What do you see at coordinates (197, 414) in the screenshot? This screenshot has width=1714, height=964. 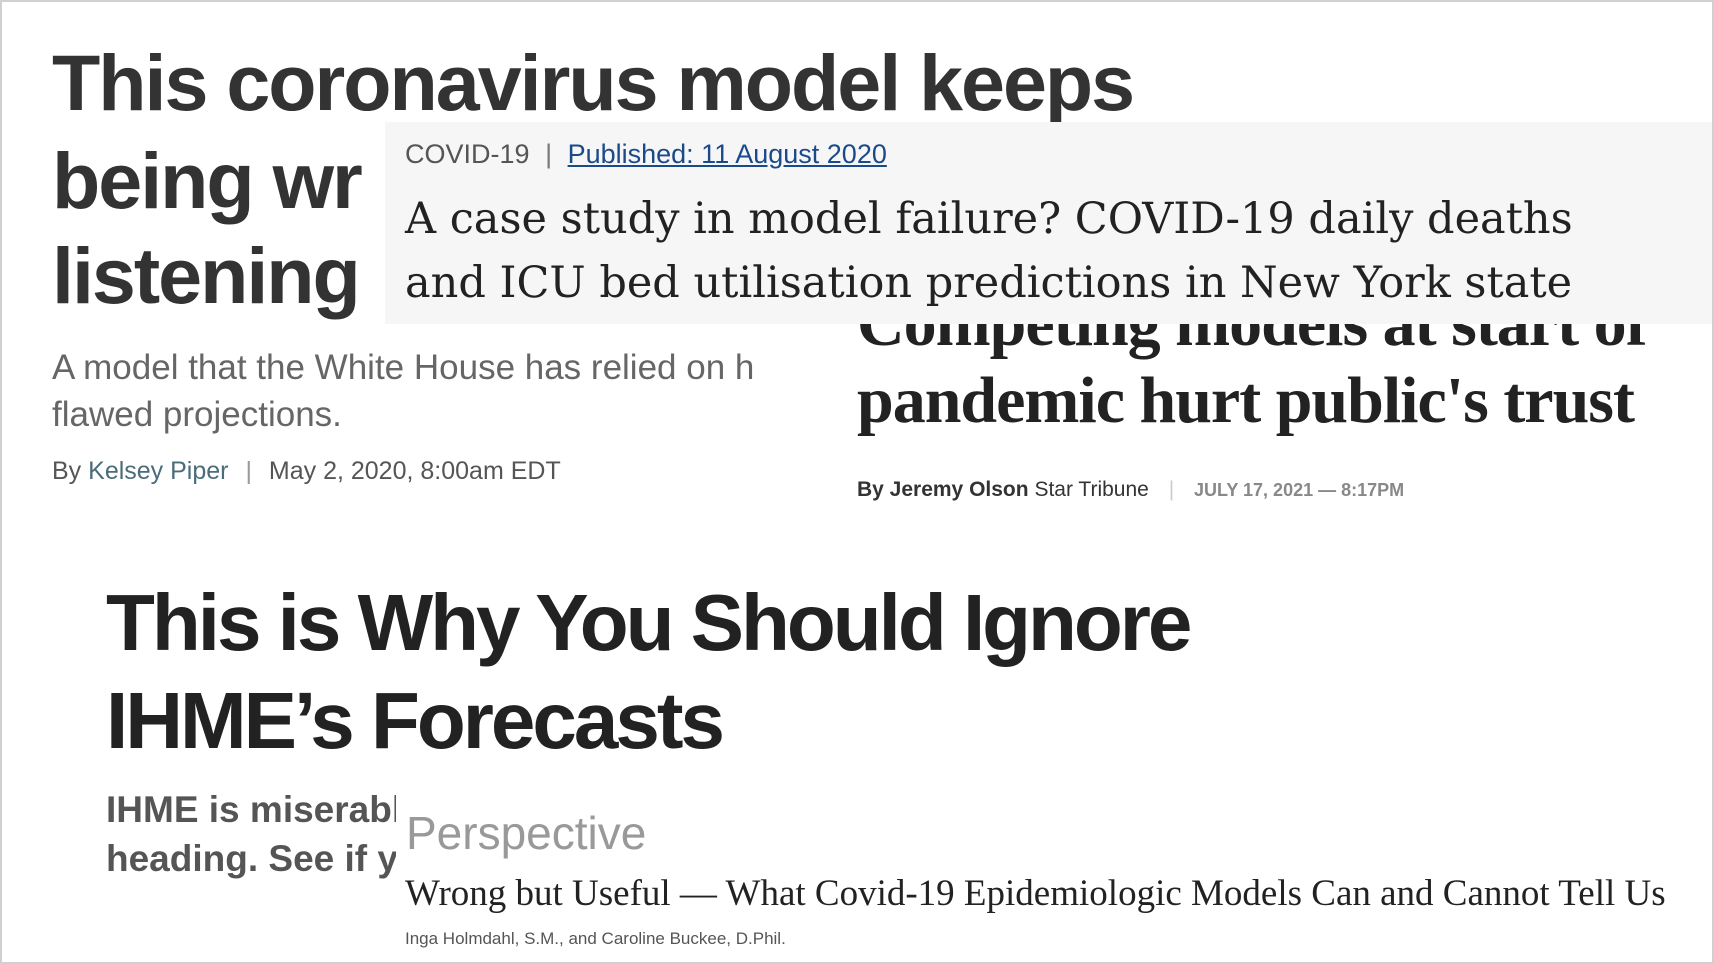 I see `subtitle: flawed projections.` at bounding box center [197, 414].